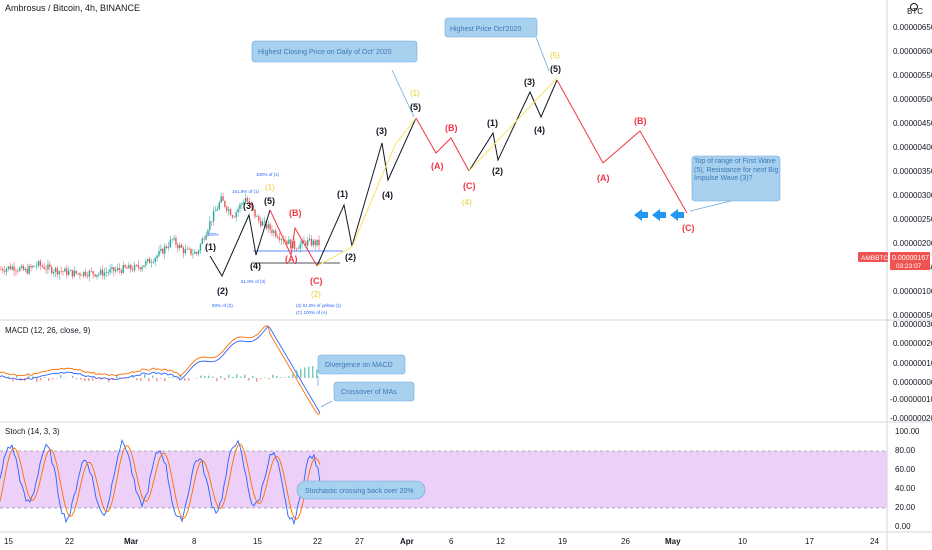 The image size is (932, 550). What do you see at coordinates (809, 541) in the screenshot?
I see `time-tick: 17` at bounding box center [809, 541].